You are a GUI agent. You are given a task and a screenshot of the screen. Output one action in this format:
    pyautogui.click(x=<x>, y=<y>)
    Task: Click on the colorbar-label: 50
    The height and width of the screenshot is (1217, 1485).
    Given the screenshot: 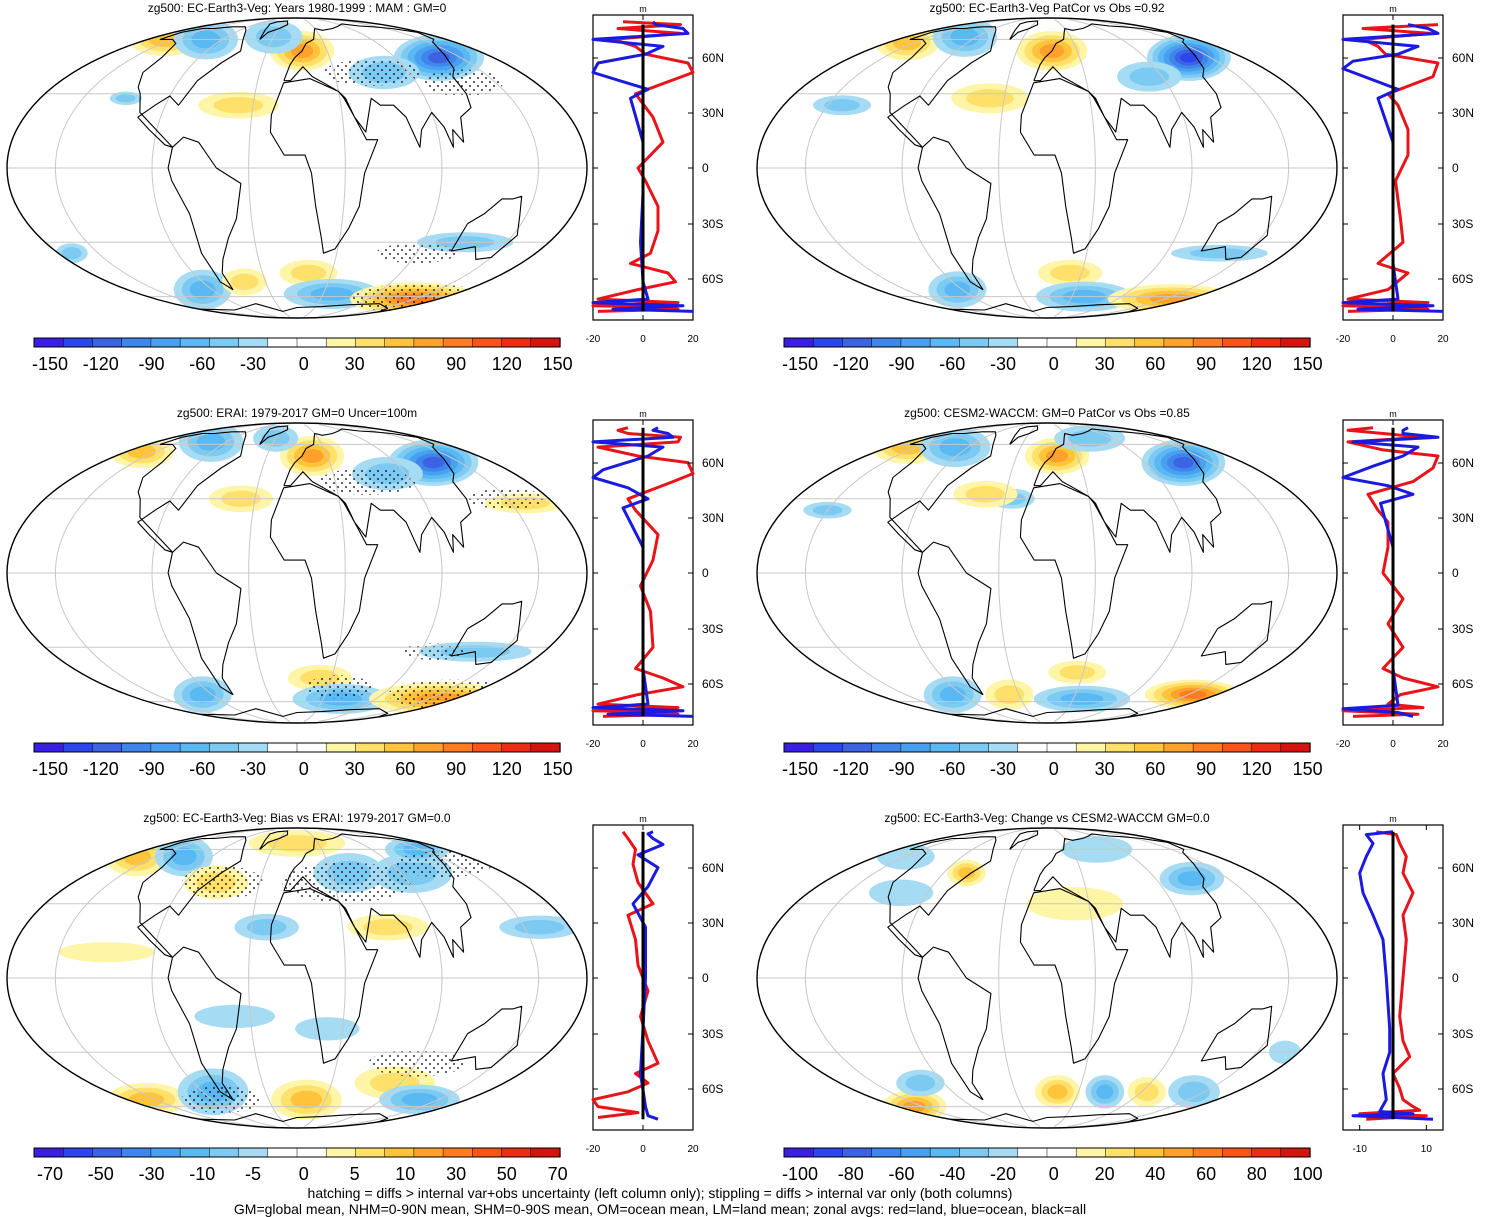 What is the action you would take?
    pyautogui.click(x=507, y=1174)
    